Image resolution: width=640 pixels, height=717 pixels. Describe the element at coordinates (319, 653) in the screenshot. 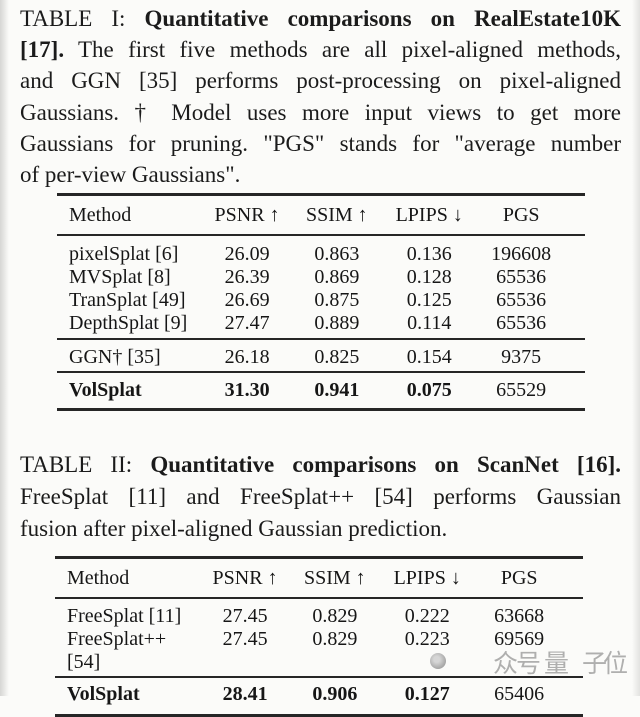

I see `table-row: FreeSplat++ [54] 27.45 0.829 0.223 69569` at that location.